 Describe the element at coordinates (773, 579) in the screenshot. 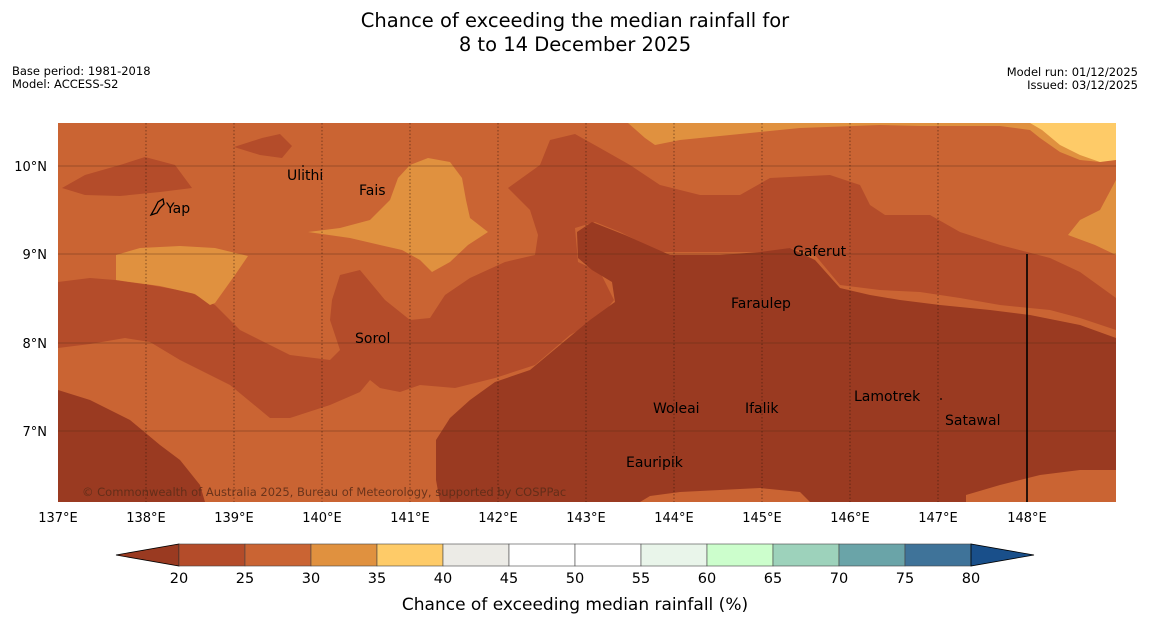

I see `colorbar-tick: 65` at that location.